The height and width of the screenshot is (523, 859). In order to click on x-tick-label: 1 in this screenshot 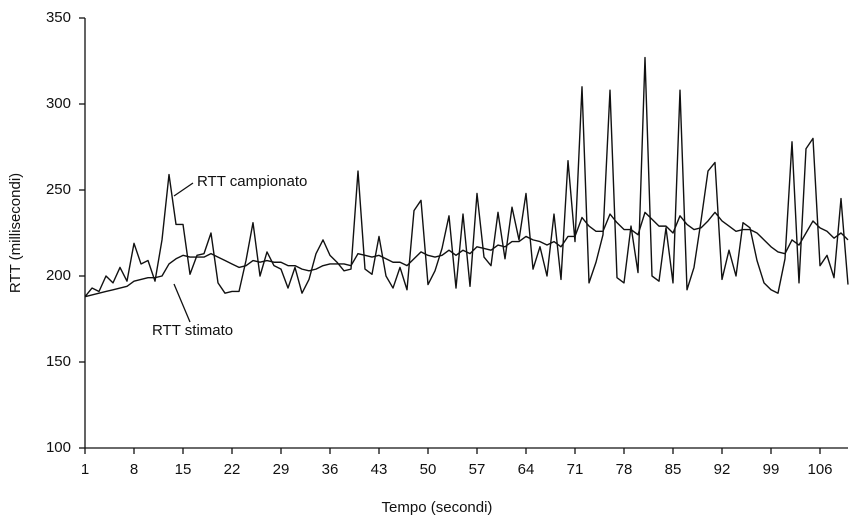, I will do `click(85, 469)`.